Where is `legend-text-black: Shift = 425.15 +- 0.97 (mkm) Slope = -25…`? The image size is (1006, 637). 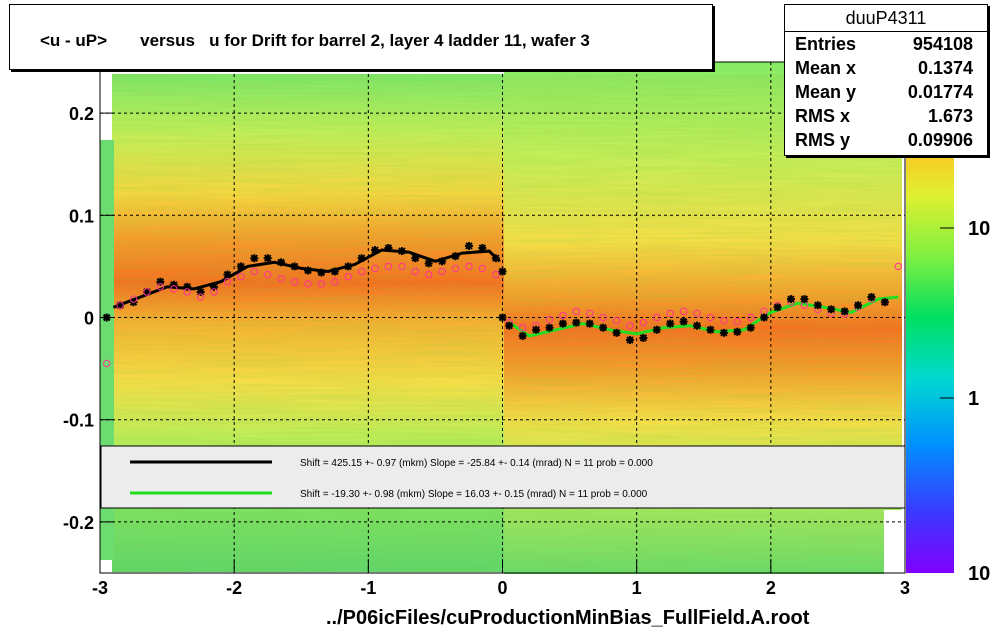 legend-text-black: Shift = 425.15 +- 0.97 (mkm) Slope = -25… is located at coordinates (476, 463).